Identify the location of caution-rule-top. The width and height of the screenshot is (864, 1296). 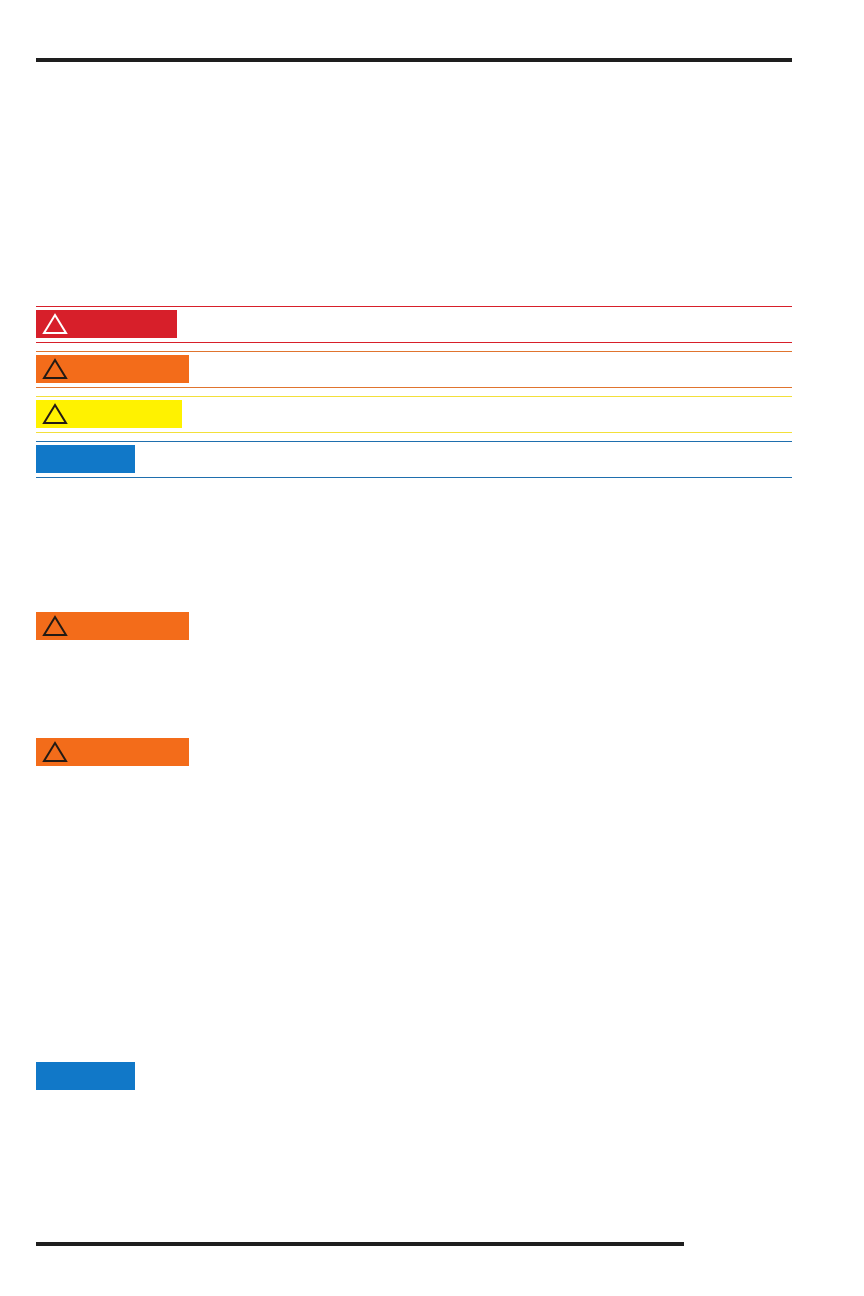
(414, 396).